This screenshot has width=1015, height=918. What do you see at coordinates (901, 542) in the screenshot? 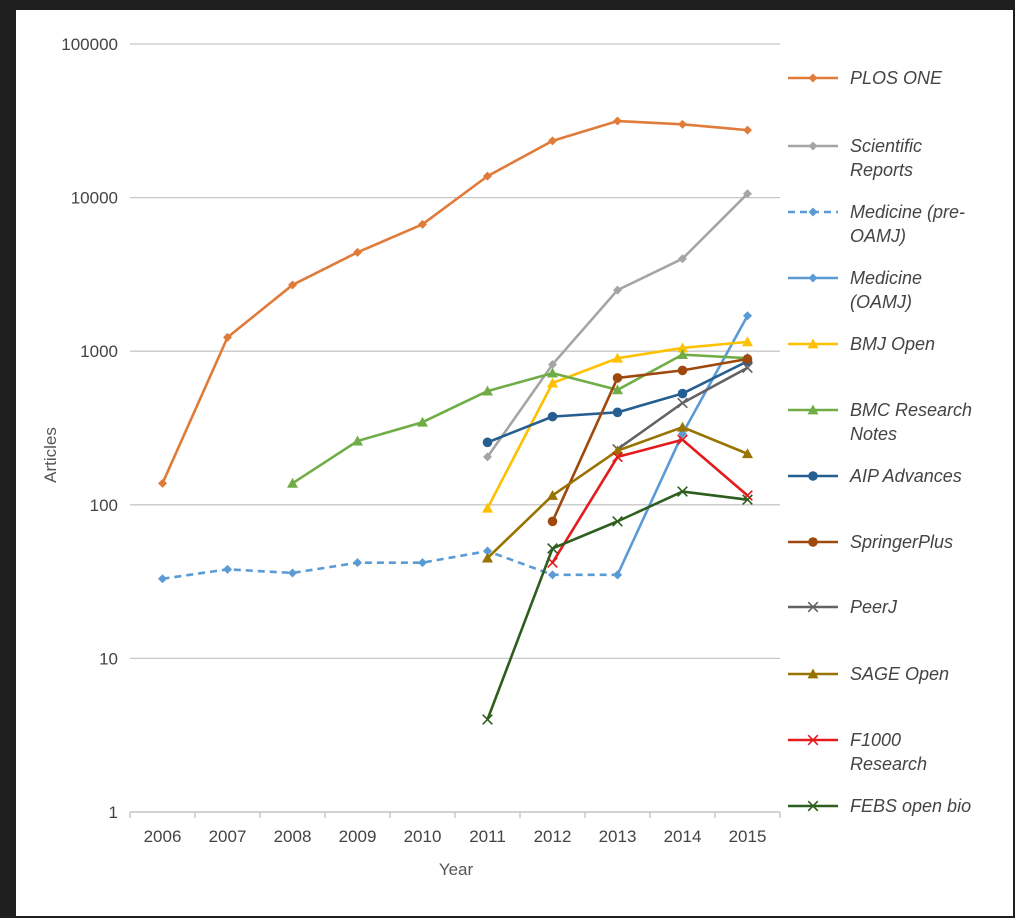
I see `legend-label-line: SpringerPlus` at bounding box center [901, 542].